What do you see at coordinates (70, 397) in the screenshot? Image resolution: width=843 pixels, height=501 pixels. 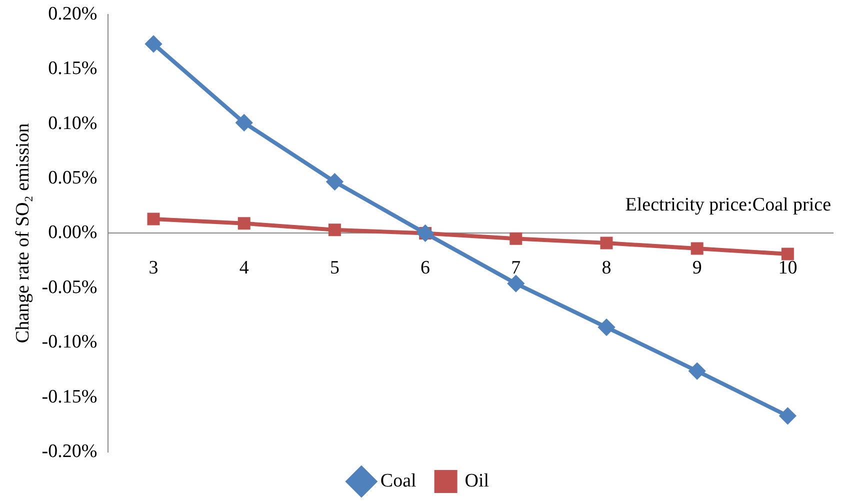 I see `y-tick-label: -0.15%` at bounding box center [70, 397].